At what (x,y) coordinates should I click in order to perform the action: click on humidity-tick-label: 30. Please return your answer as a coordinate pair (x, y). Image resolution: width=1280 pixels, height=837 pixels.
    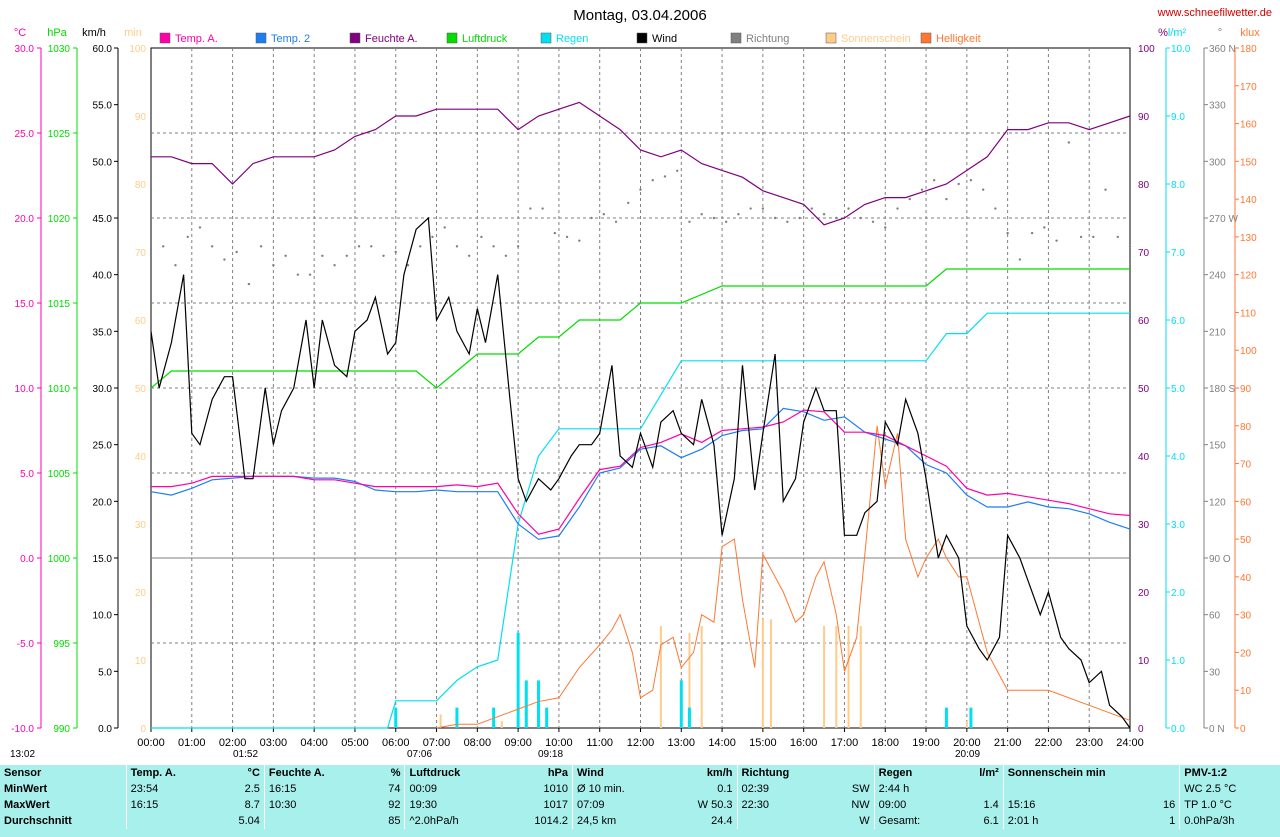
    Looking at the image, I should click on (1144, 525).